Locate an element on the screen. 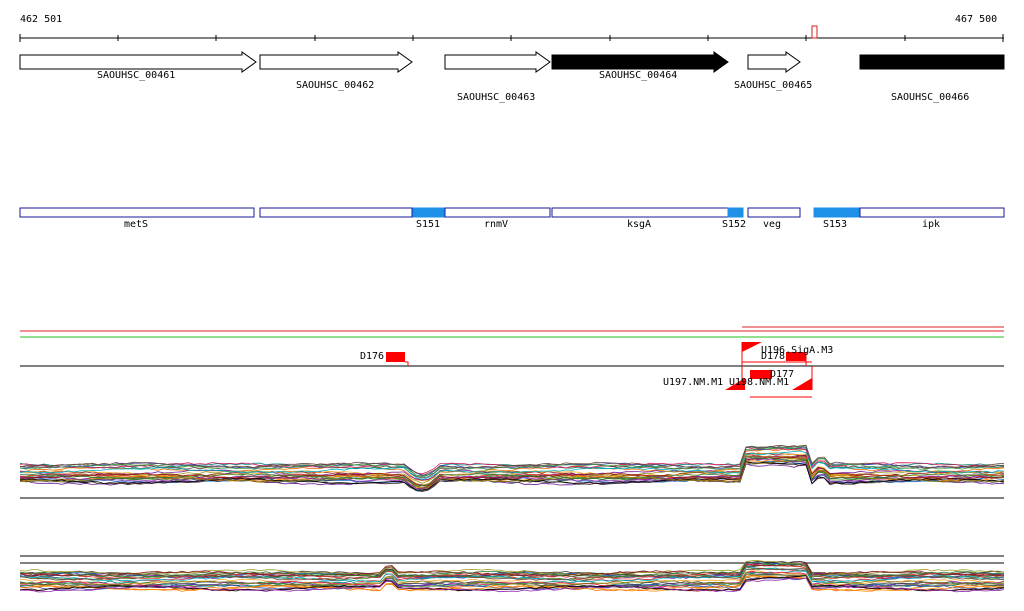  coverage-track-lines is located at coordinates (512, 346).